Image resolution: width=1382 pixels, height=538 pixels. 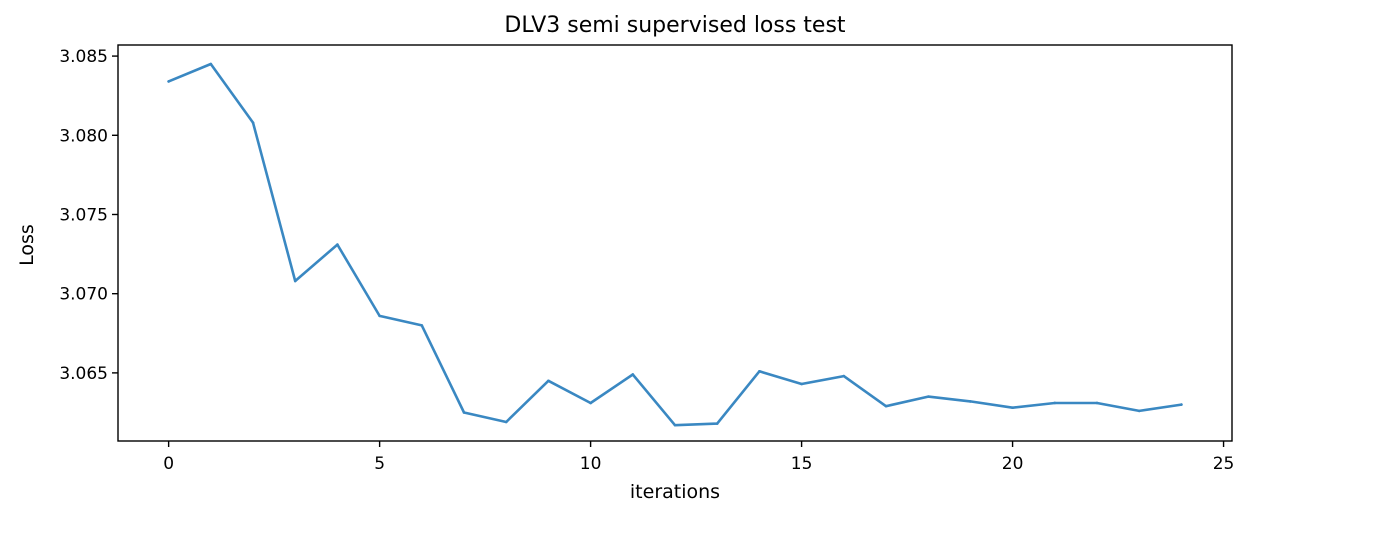 What do you see at coordinates (83, 295) in the screenshot?
I see `y-tick-label: 3.070` at bounding box center [83, 295].